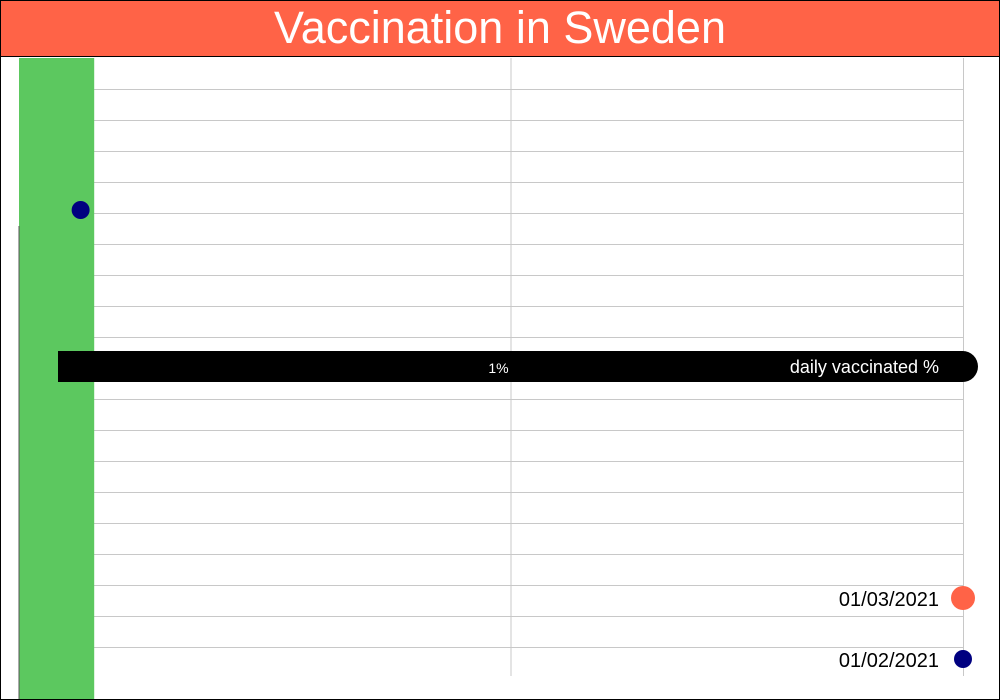  I want to click on legend-label: 01/03/2021, so click(889, 600).